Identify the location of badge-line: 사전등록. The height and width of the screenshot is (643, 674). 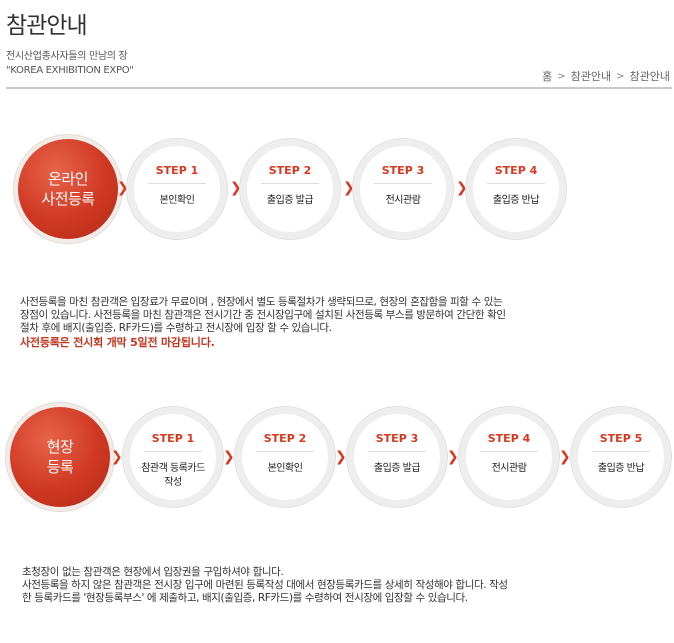
(68, 199).